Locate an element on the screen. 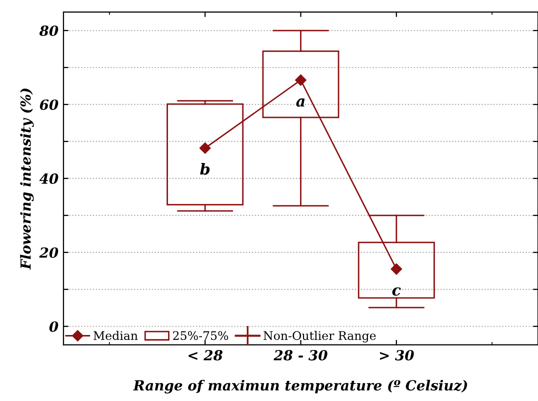 The height and width of the screenshot is (401, 538). y-tick-label: 60 is located at coordinates (49, 104).